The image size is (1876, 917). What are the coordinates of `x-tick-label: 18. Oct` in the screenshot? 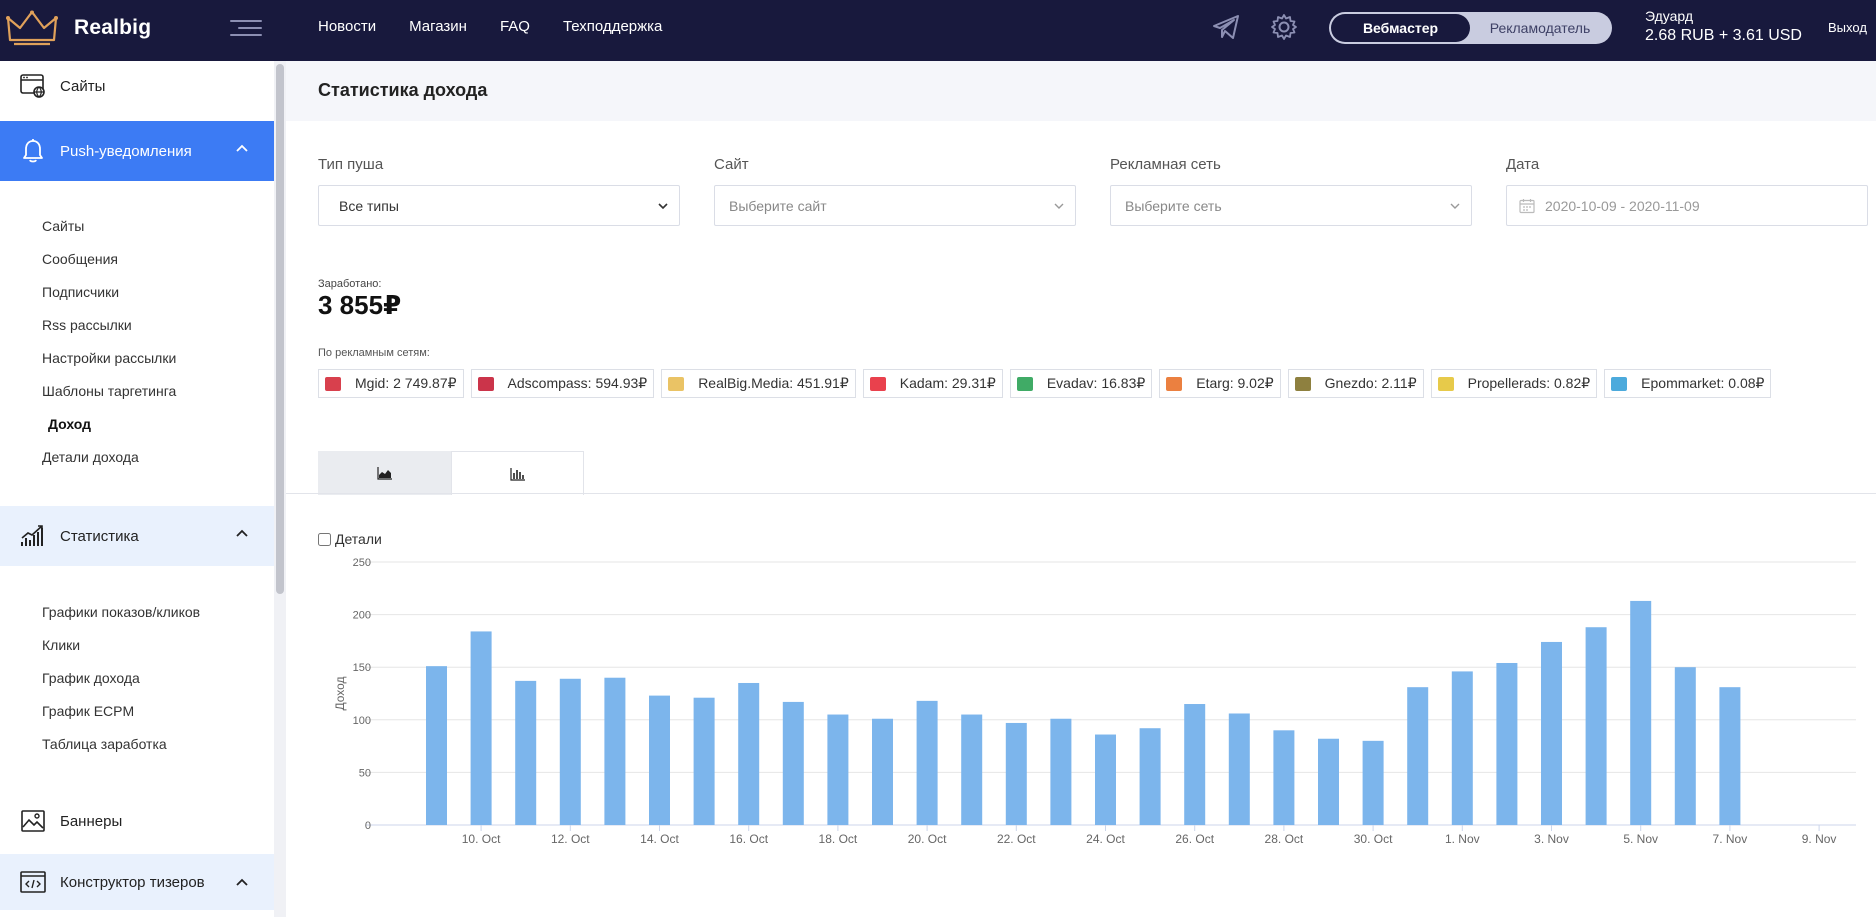 It's located at (838, 839).